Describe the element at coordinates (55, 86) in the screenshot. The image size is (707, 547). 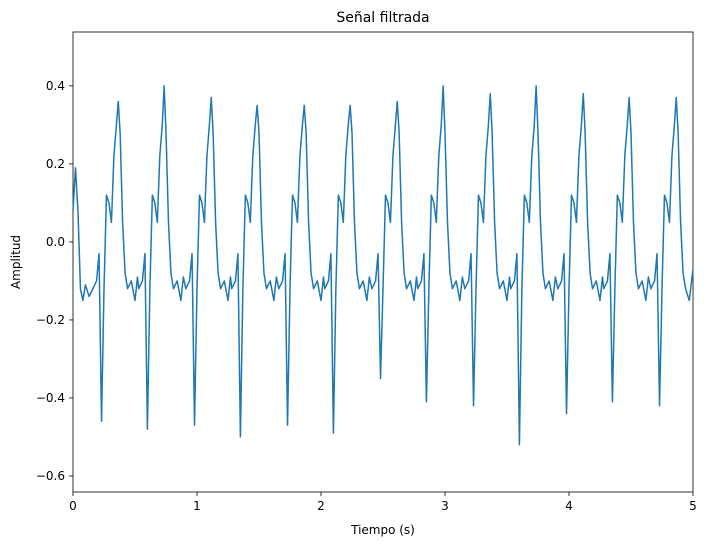
I see `y-tick-label: 0.4` at that location.